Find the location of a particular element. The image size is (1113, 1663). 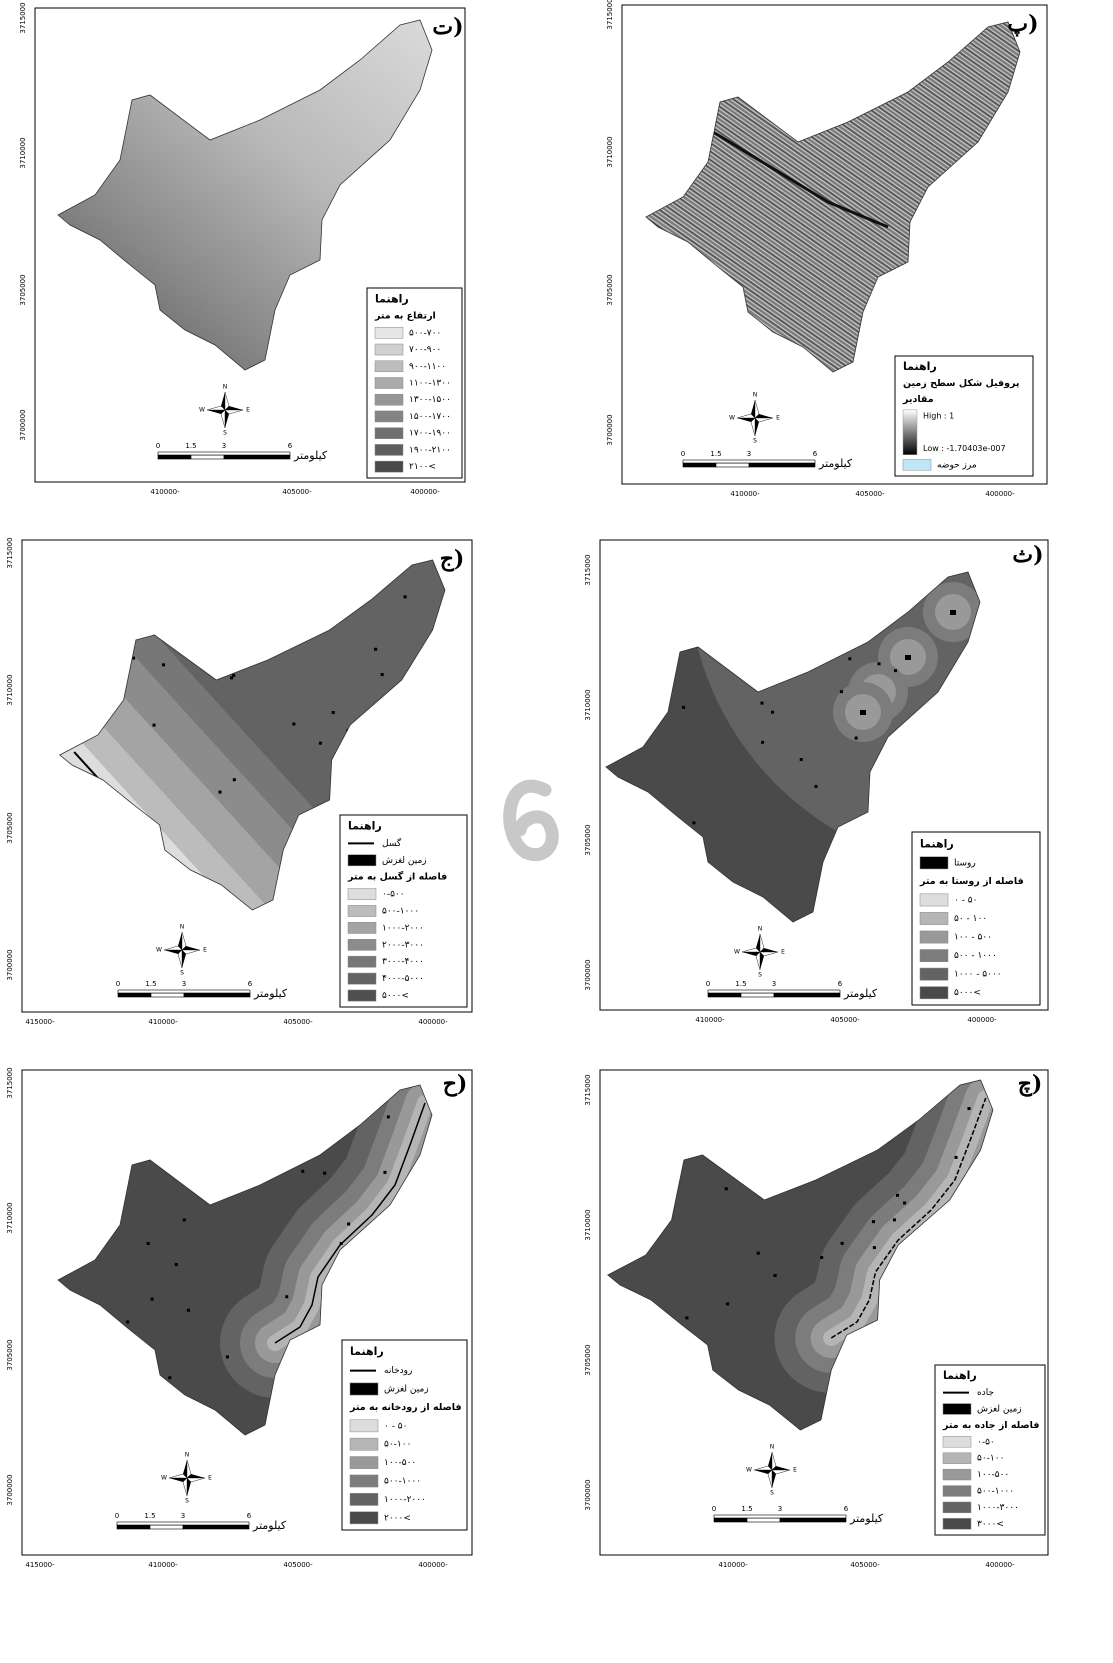

legend-item: مرز حوضه is located at coordinates (957, 465).